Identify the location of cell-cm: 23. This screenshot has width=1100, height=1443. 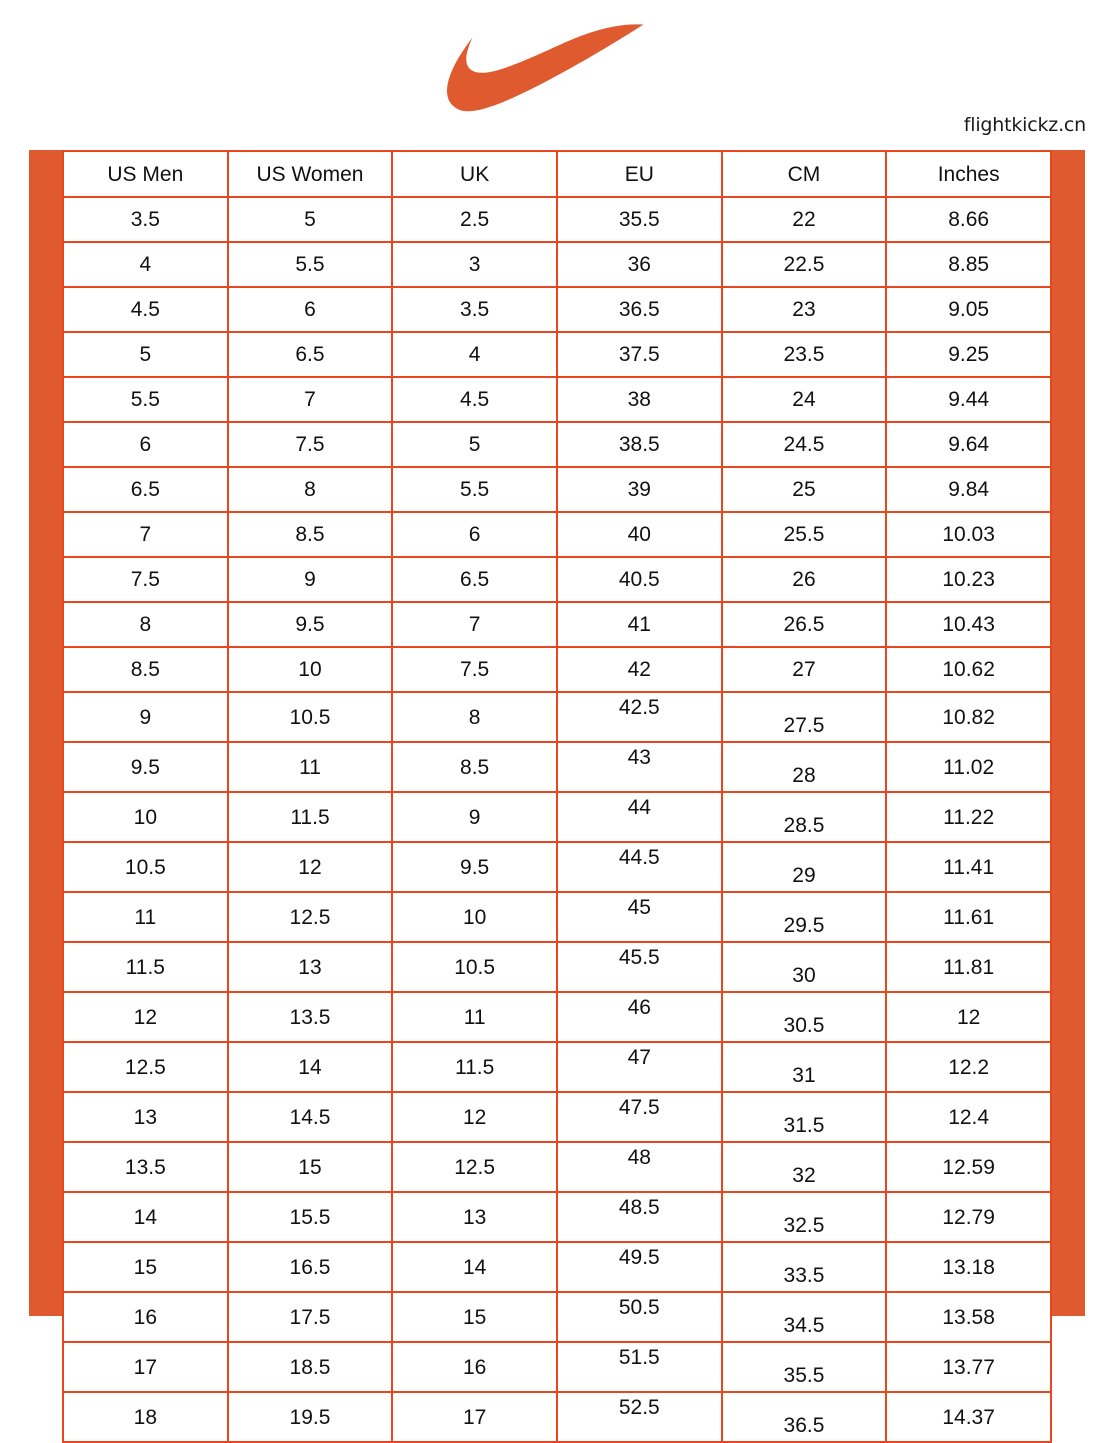
(804, 309).